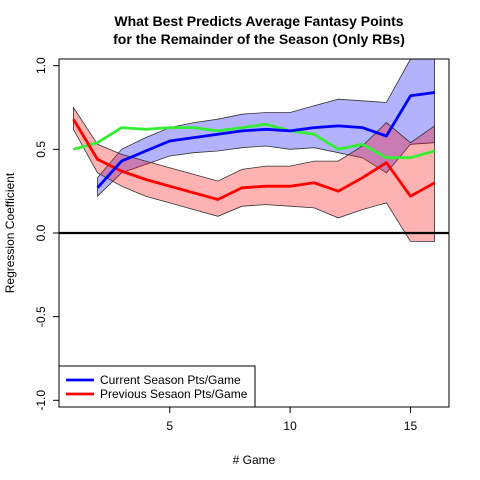 This screenshot has height=480, width=480. Describe the element at coordinates (290, 426) in the screenshot. I see `x-tick-label: 10` at that location.